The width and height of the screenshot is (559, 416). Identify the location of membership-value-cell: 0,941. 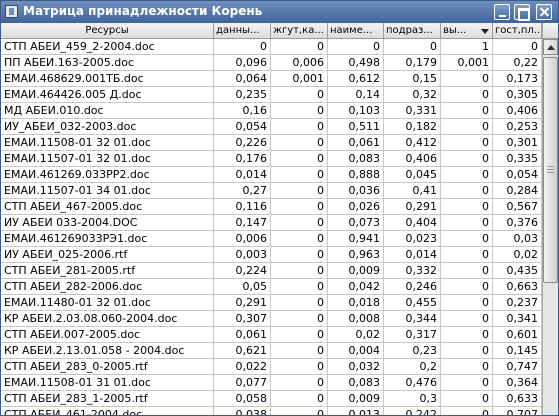
(356, 239).